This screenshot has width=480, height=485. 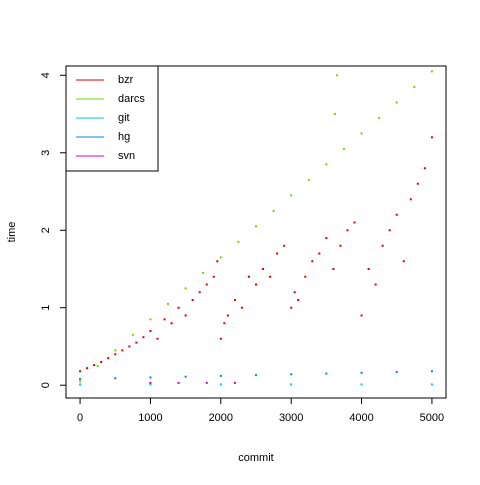 What do you see at coordinates (221, 418) in the screenshot?
I see `x-tick-label: 2000` at bounding box center [221, 418].